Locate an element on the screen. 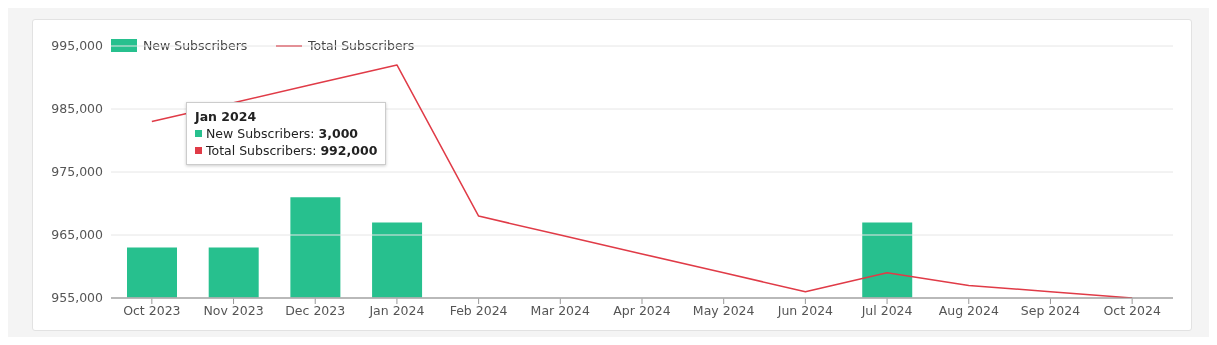 This screenshot has height=345, width=1217. x-tick-label: Mar 2024 is located at coordinates (560, 310).